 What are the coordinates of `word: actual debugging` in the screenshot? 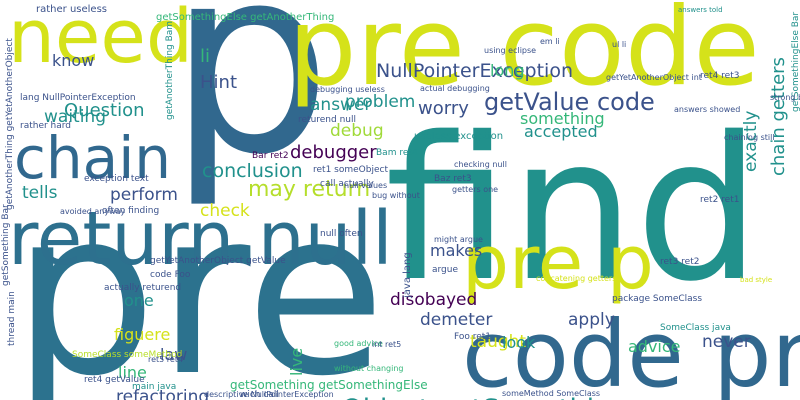 It's located at (455, 88).